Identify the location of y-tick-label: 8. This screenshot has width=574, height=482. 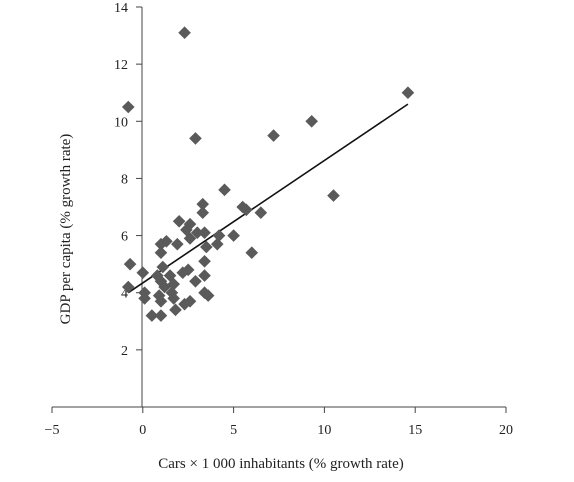
(124, 179).